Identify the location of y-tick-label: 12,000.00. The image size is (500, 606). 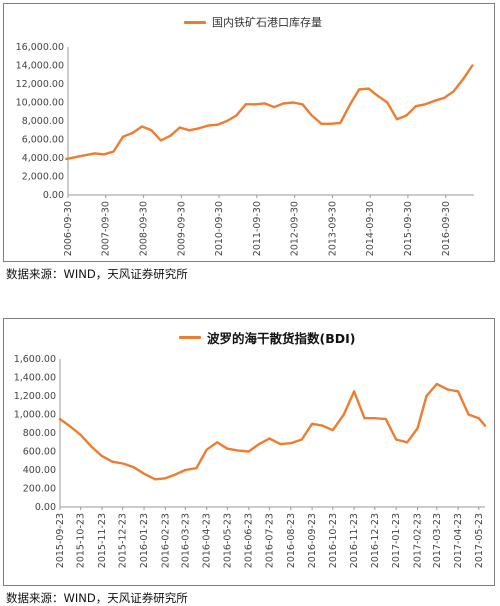
(40, 84).